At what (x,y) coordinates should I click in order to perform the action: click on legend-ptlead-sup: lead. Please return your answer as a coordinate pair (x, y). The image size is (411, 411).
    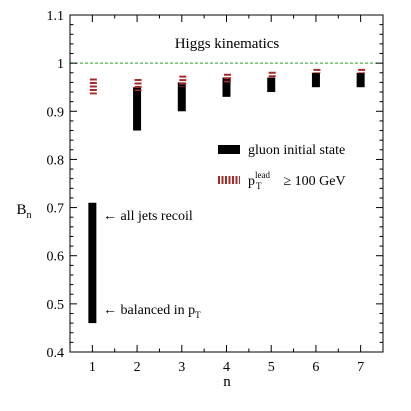
    Looking at the image, I should click on (262, 175).